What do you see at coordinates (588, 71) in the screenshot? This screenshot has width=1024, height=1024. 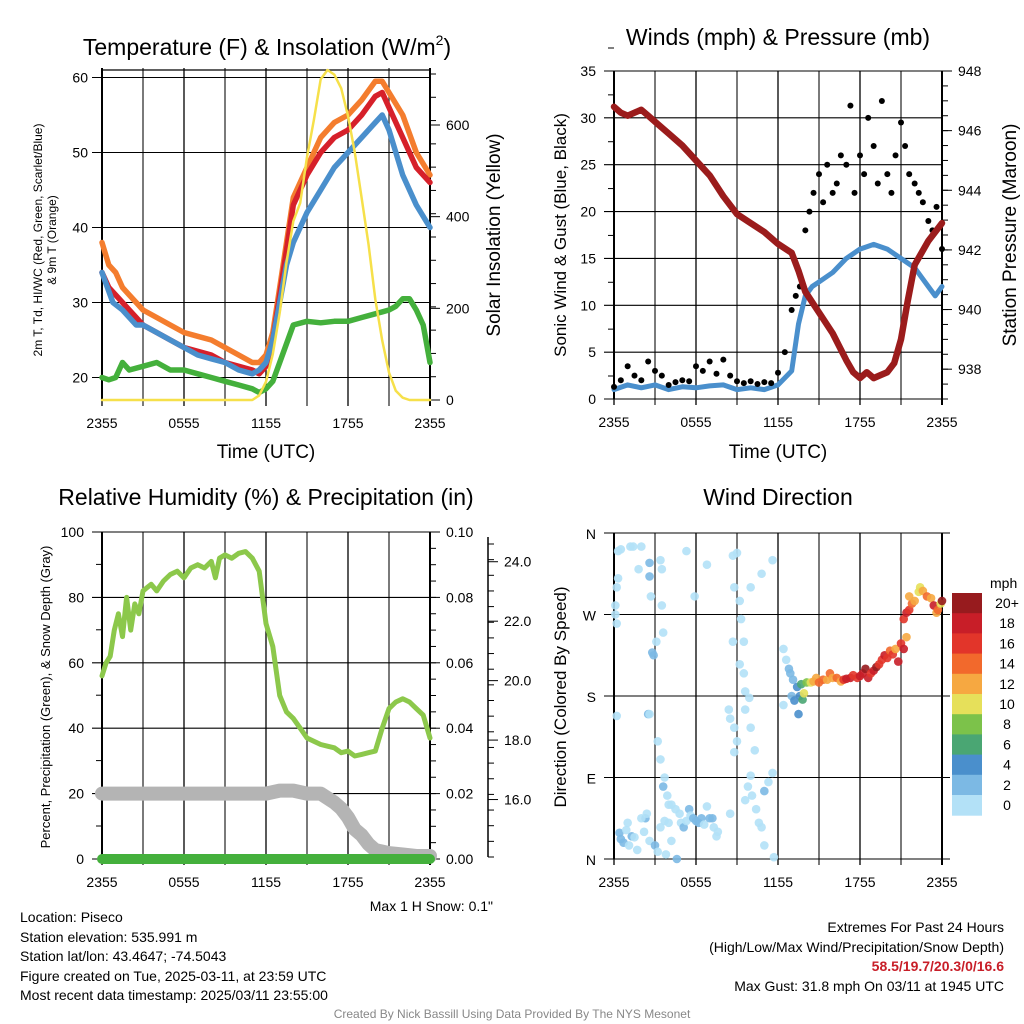 I see `y-tick-label: 35` at bounding box center [588, 71].